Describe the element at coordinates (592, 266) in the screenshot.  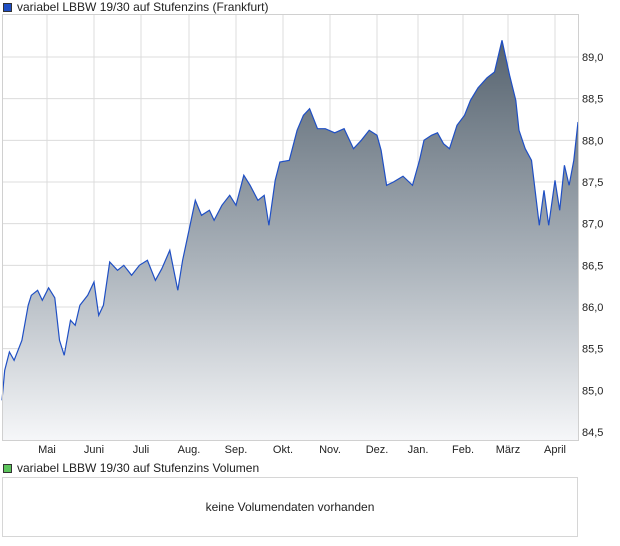
I see `y-tick-label: 86,5` at that location.